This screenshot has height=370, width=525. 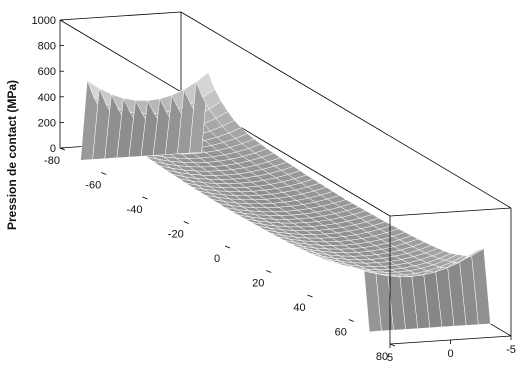 I want to click on y-axis-ticks: 5 0 -5, so click(x=451, y=350).